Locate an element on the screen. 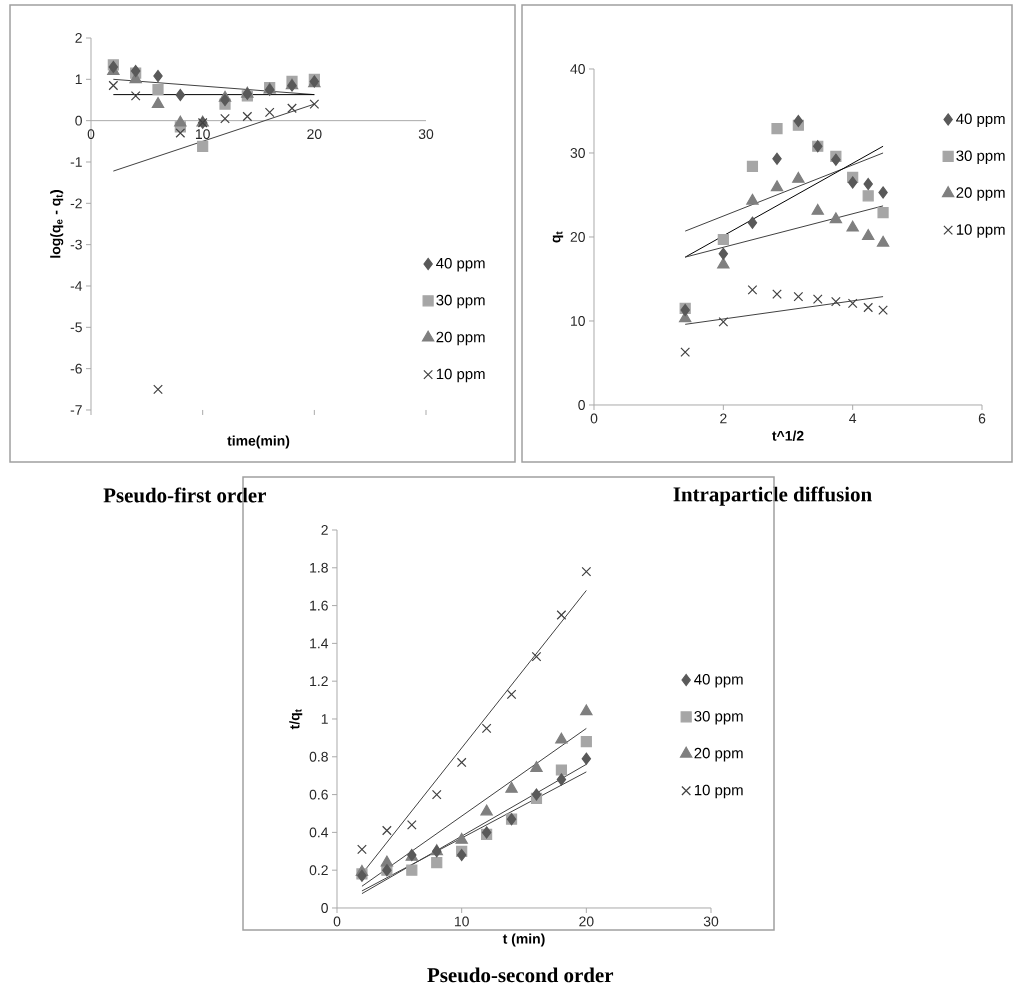 This screenshot has width=1017, height=994. y-tick-label: -7 is located at coordinates (76, 410).